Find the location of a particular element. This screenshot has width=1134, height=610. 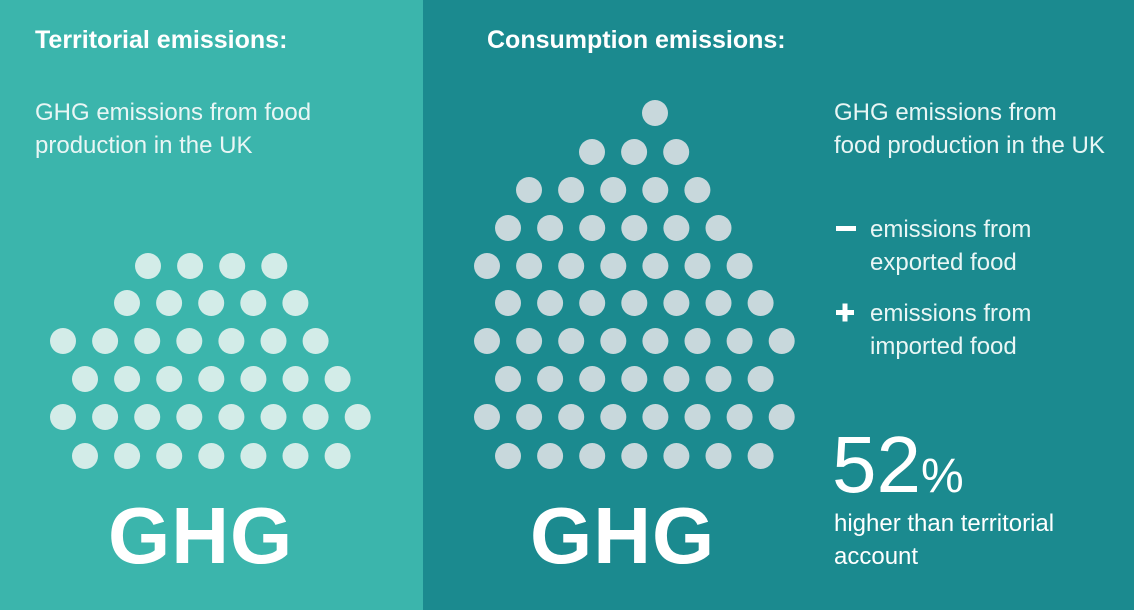

adjustment: emissions from exported food is located at coordinates (951, 246).